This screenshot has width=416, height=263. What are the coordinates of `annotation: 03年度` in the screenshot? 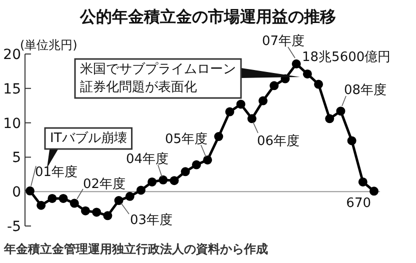 It's located at (151, 220).